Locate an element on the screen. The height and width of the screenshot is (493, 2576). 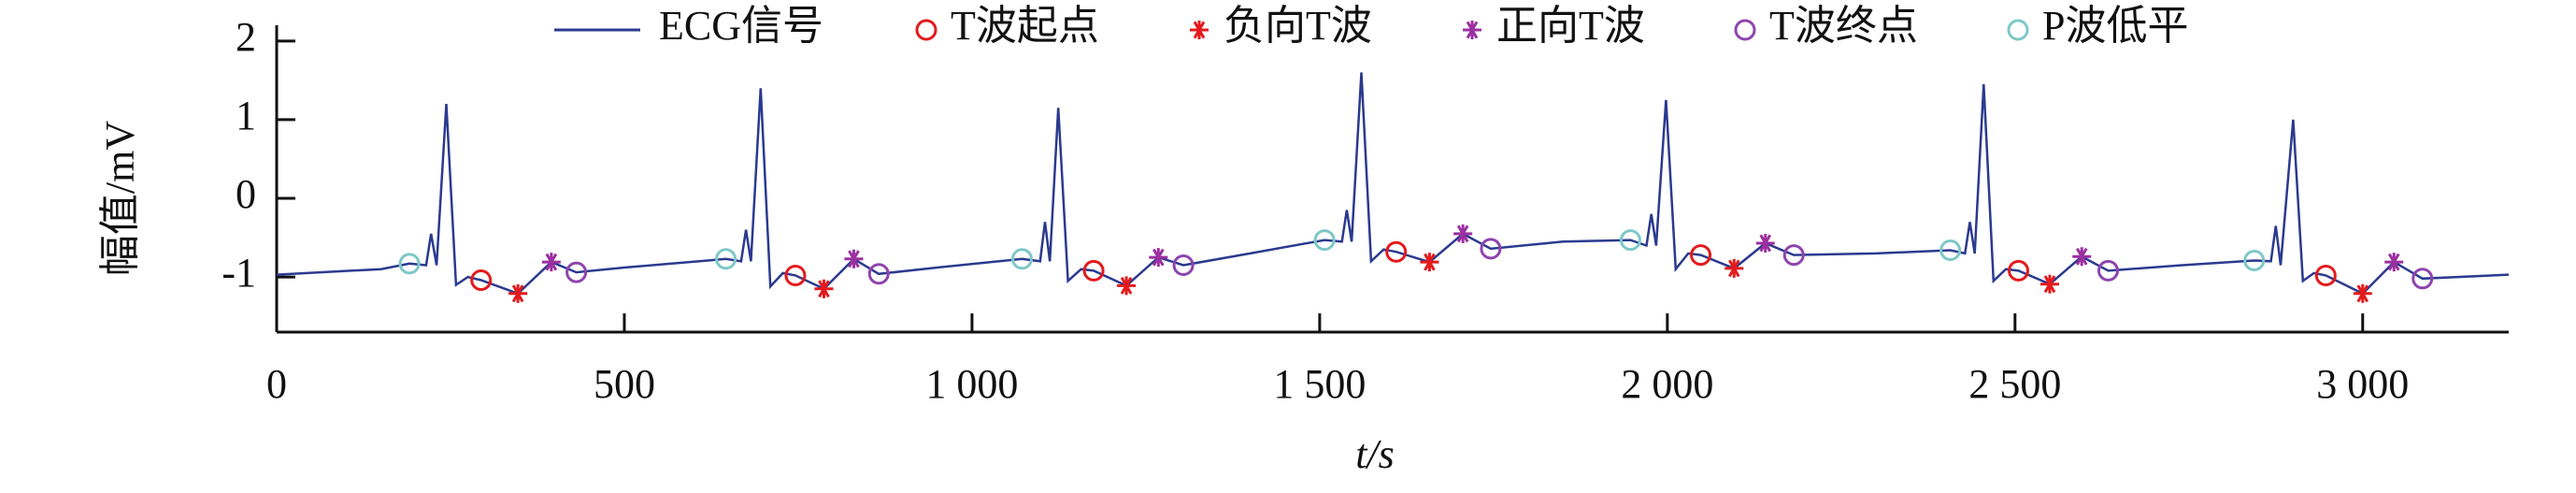
y-tick-label: 2 is located at coordinates (246, 37).